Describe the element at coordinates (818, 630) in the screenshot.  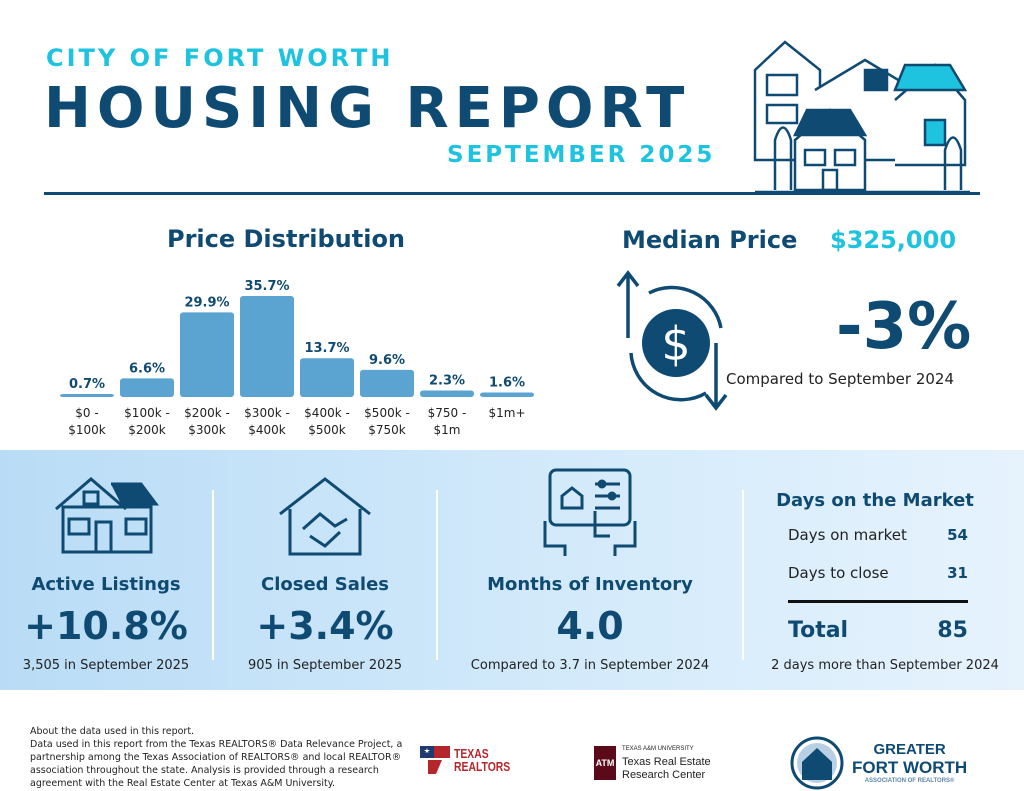
I see `dom-total-label: Total` at that location.